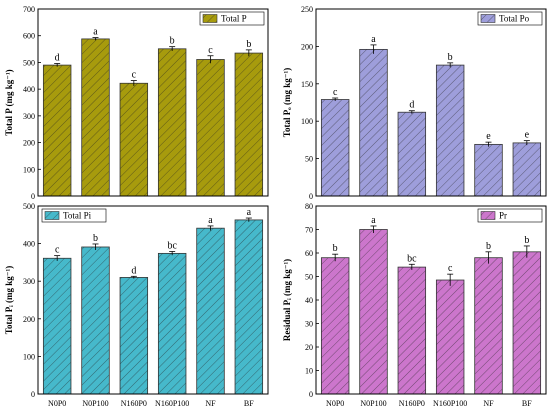 This screenshot has height=412, width=550. I want to click on y-tick-label: 80, so click(309, 206).